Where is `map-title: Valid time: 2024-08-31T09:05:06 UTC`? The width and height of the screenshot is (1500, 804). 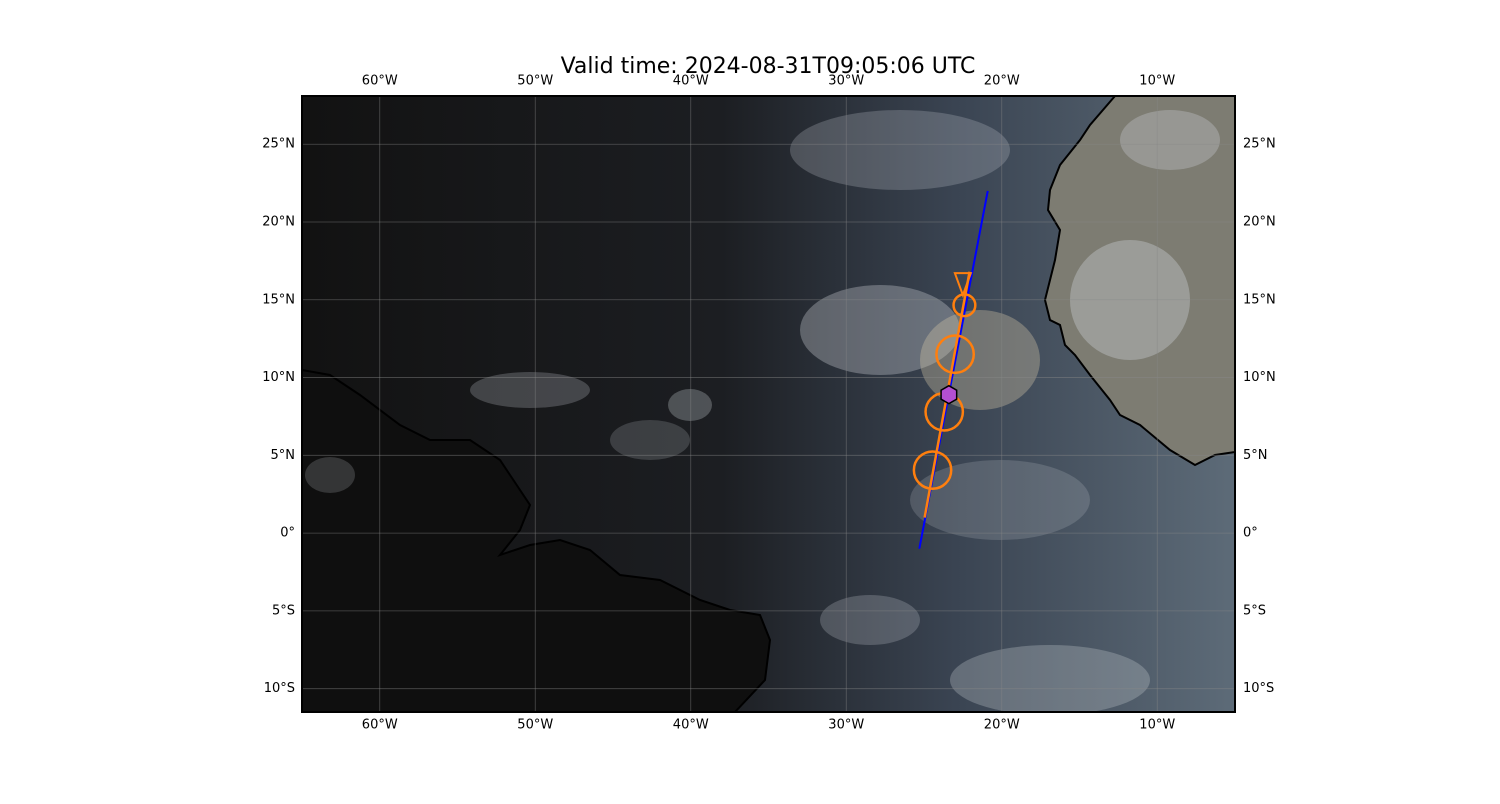
map-title: Valid time: 2024-08-31T09:05:06 UTC is located at coordinates (768, 66).